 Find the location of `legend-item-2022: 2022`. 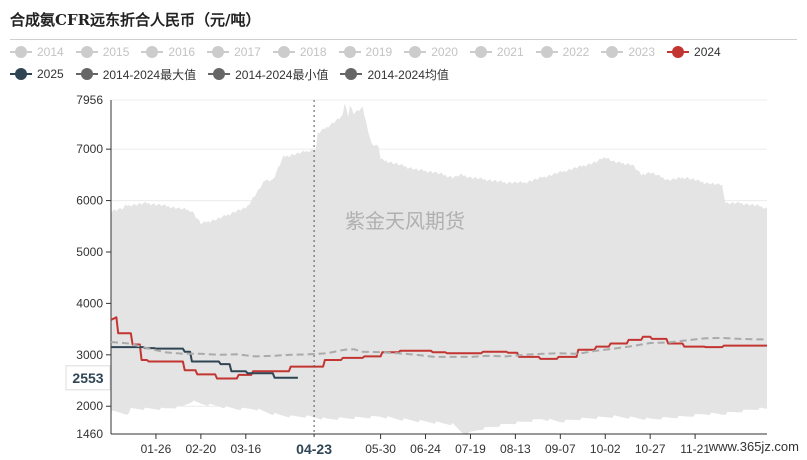

legend-item-2022: 2022 is located at coordinates (562, 52).